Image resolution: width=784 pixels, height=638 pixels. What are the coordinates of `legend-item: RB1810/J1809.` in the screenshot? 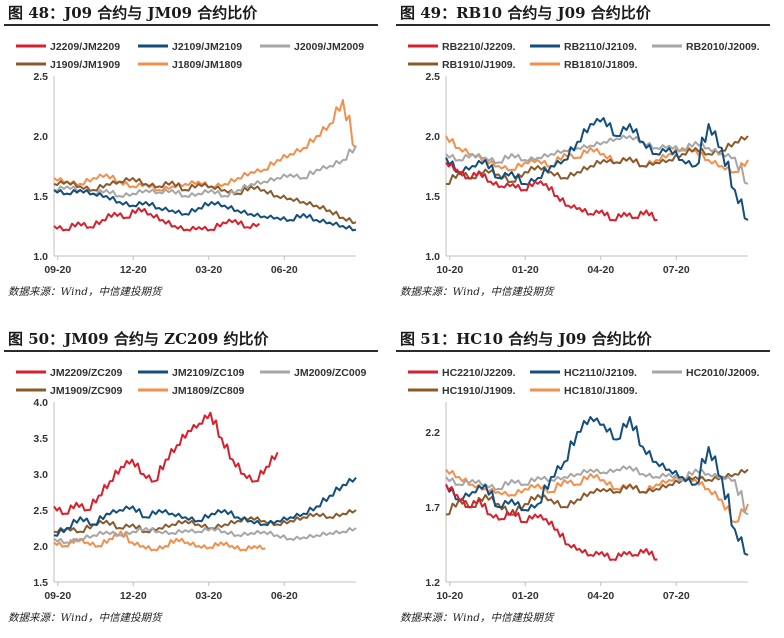 It's located at (584, 65).